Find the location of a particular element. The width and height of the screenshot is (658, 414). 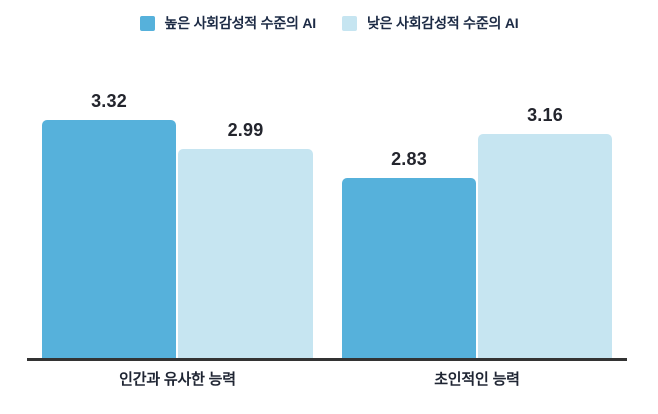

value-label-low-ai-humanlike: 2.99 is located at coordinates (245, 130).